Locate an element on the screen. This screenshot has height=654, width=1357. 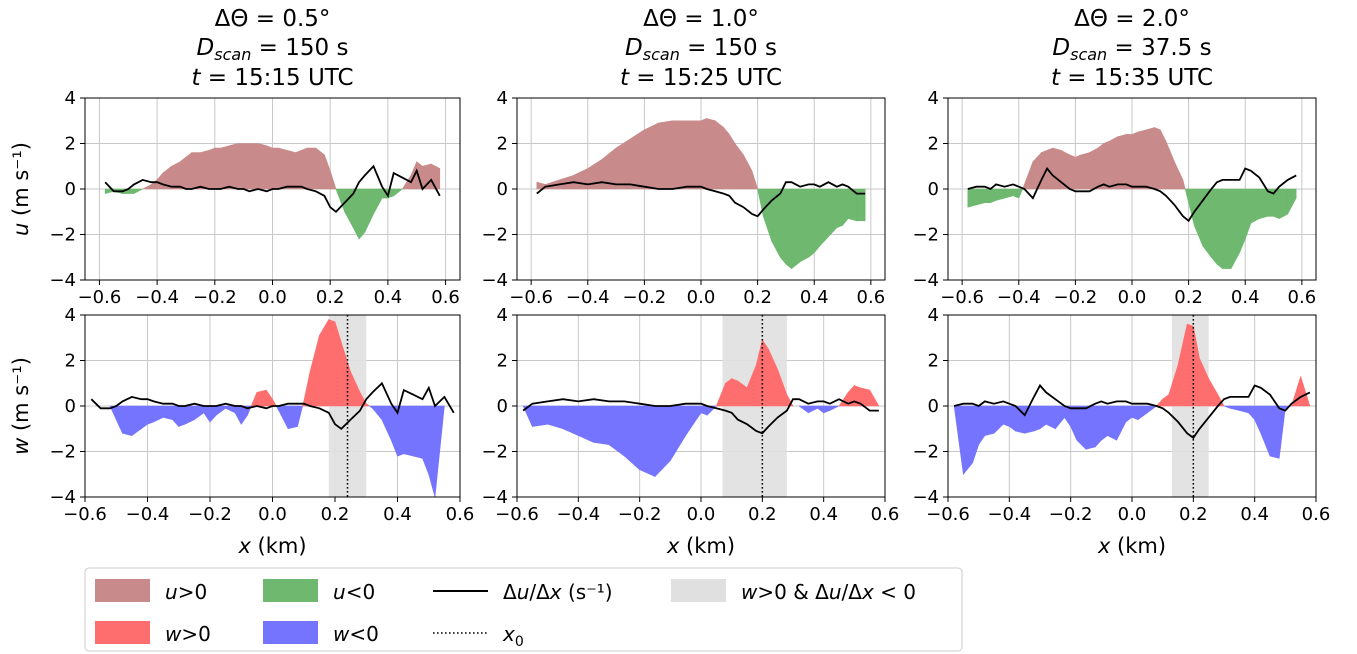
x-tick-label: 0.6 is located at coordinates (1302, 297).